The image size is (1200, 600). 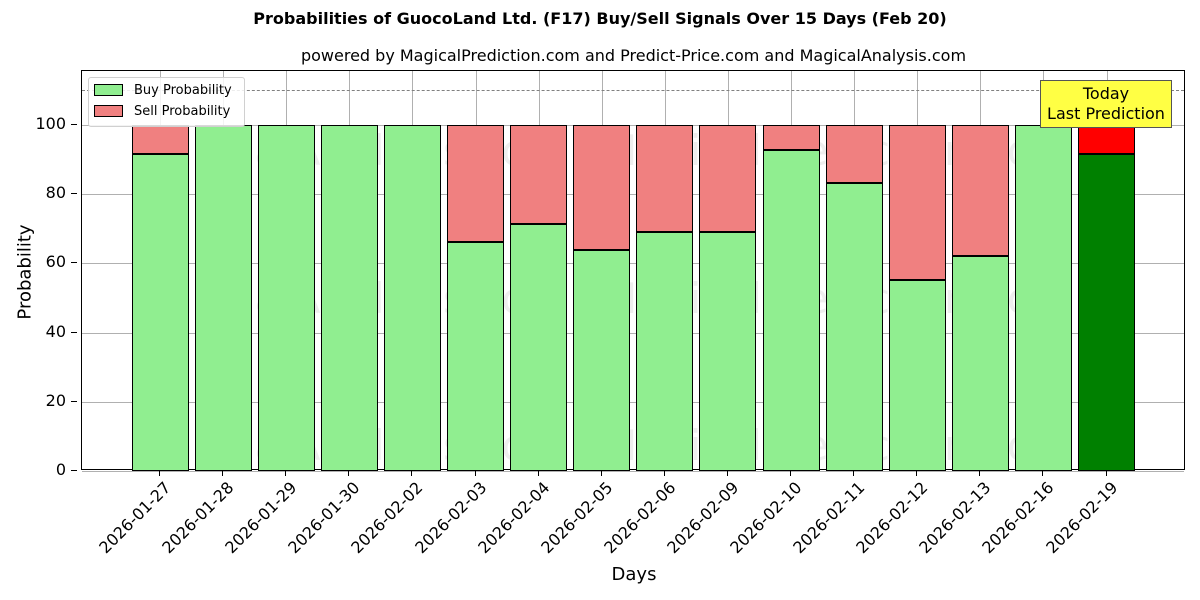 I want to click on last-prediction-label: Last Prediction, so click(x=1106, y=113).